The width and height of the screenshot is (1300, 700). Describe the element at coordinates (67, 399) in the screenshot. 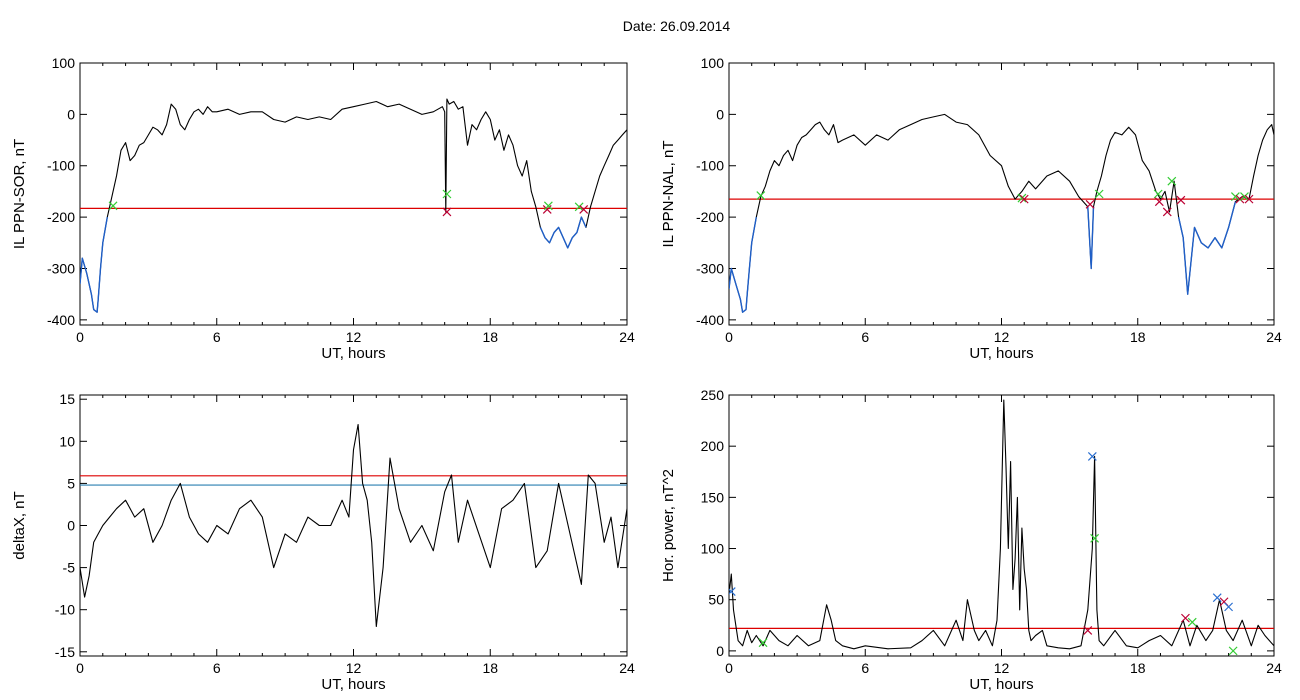

I see `y-tick-label: 15` at that location.